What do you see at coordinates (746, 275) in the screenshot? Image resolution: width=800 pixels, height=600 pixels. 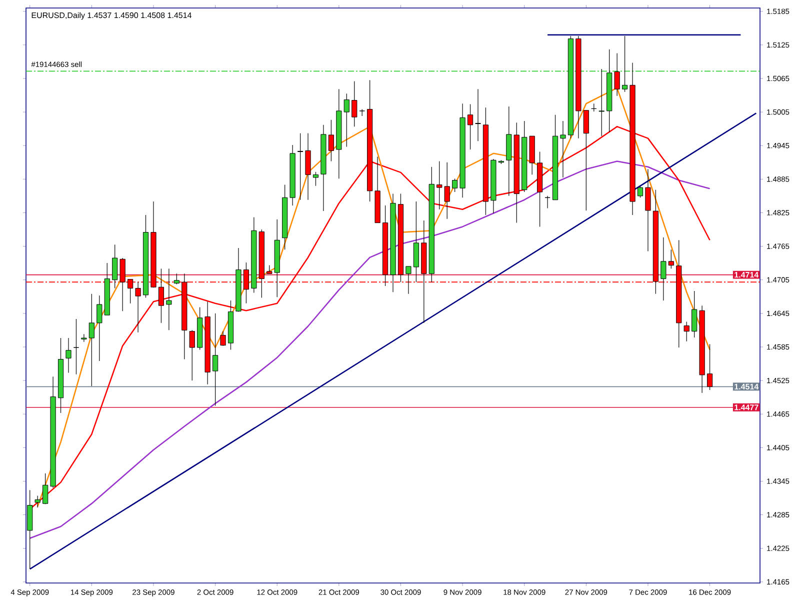 I see `ref-line-label: 1.4714` at bounding box center [746, 275].